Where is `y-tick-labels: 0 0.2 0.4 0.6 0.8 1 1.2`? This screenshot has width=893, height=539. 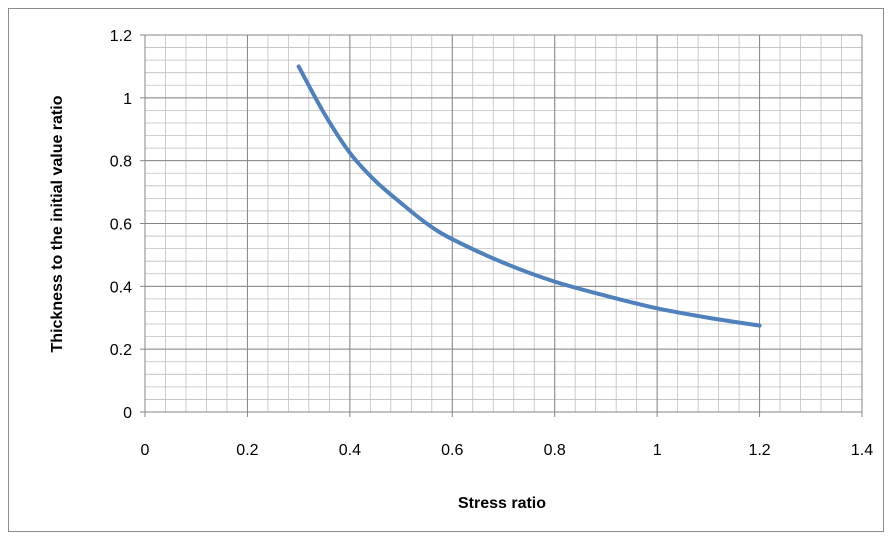
y-tick-labels: 0 0.2 0.4 0.6 0.8 1 1.2 is located at coordinates (121, 225).